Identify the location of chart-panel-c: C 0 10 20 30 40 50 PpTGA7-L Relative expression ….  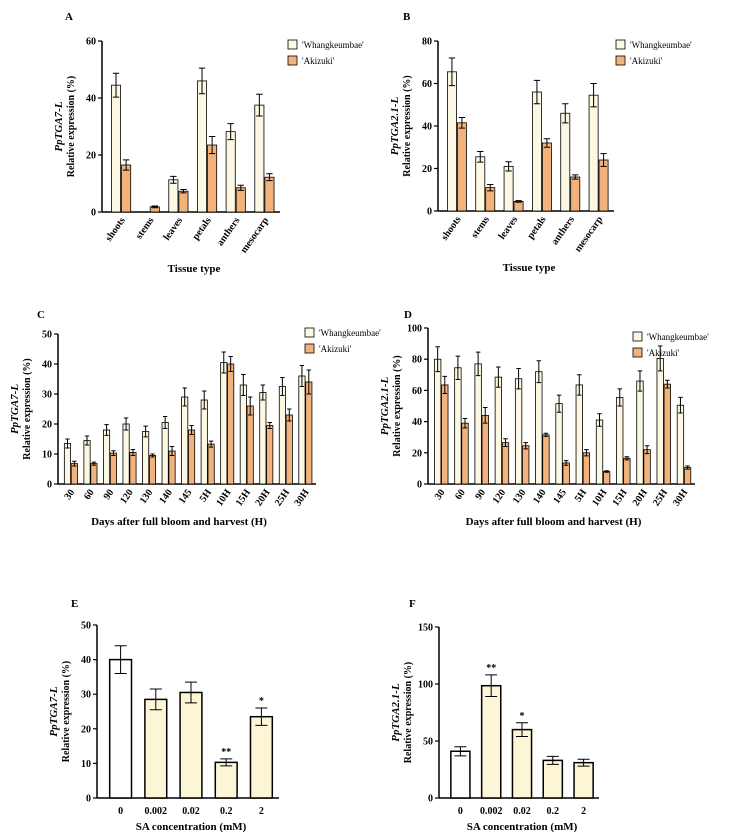
(195, 418).